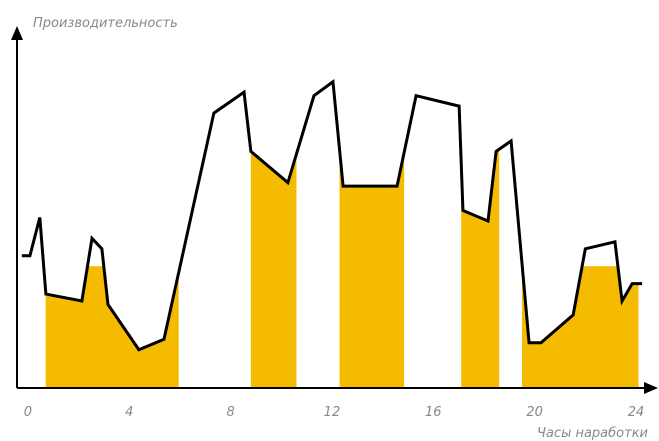  Describe the element at coordinates (17, 33) in the screenshot. I see `y-axis-arrow` at that location.